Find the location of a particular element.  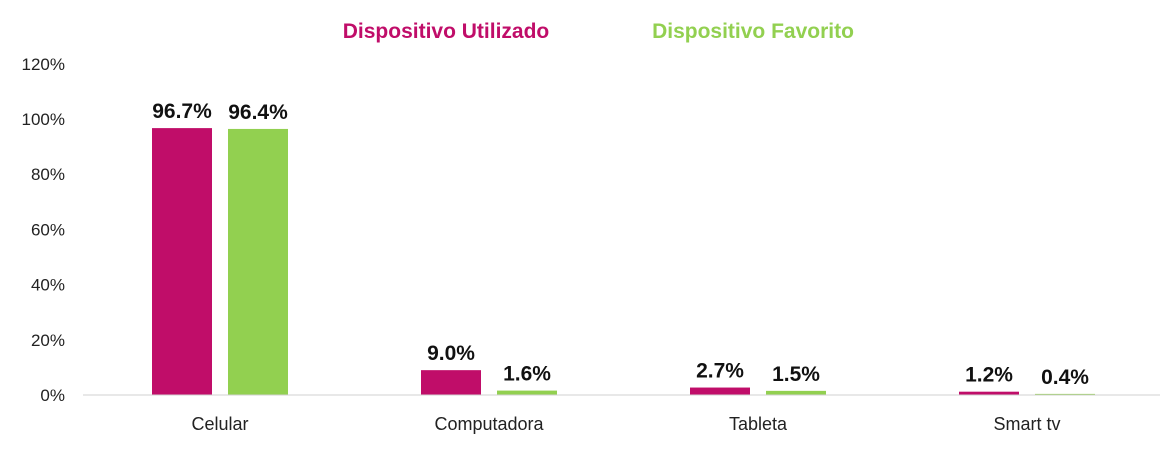

data-label: 2.7% is located at coordinates (720, 371).